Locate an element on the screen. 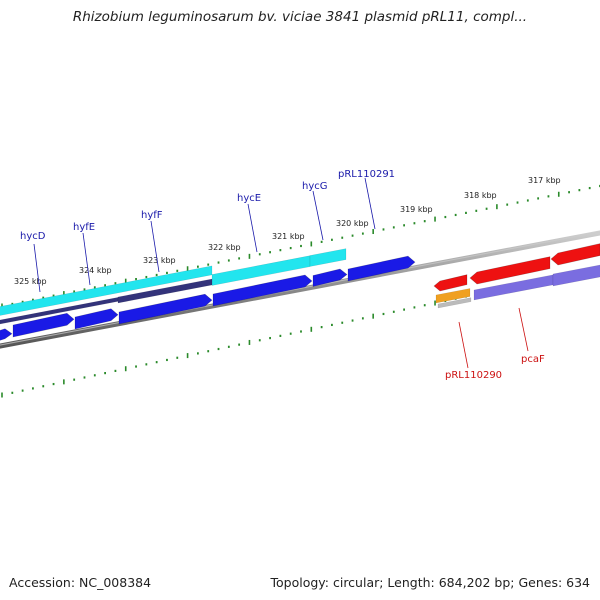 This screenshot has height=600, width=600. kbp-label: 319 kbp is located at coordinates (416, 209).